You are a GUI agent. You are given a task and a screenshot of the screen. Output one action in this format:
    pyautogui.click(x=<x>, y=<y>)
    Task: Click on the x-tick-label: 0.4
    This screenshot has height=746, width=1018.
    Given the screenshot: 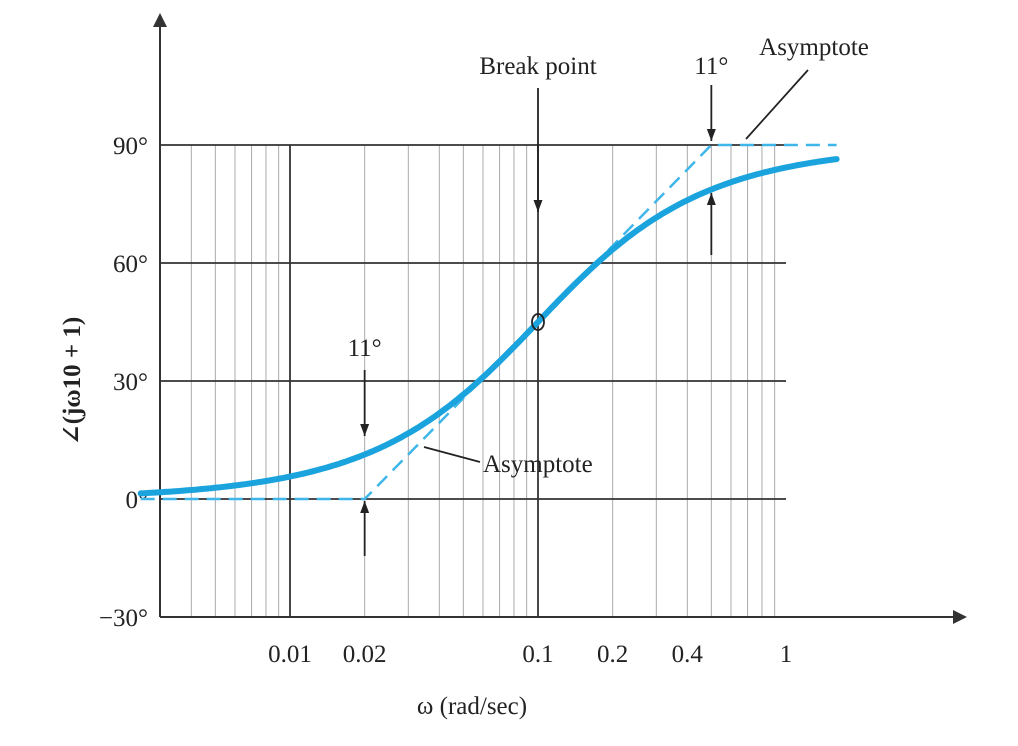 What is the action you would take?
    pyautogui.click(x=688, y=654)
    